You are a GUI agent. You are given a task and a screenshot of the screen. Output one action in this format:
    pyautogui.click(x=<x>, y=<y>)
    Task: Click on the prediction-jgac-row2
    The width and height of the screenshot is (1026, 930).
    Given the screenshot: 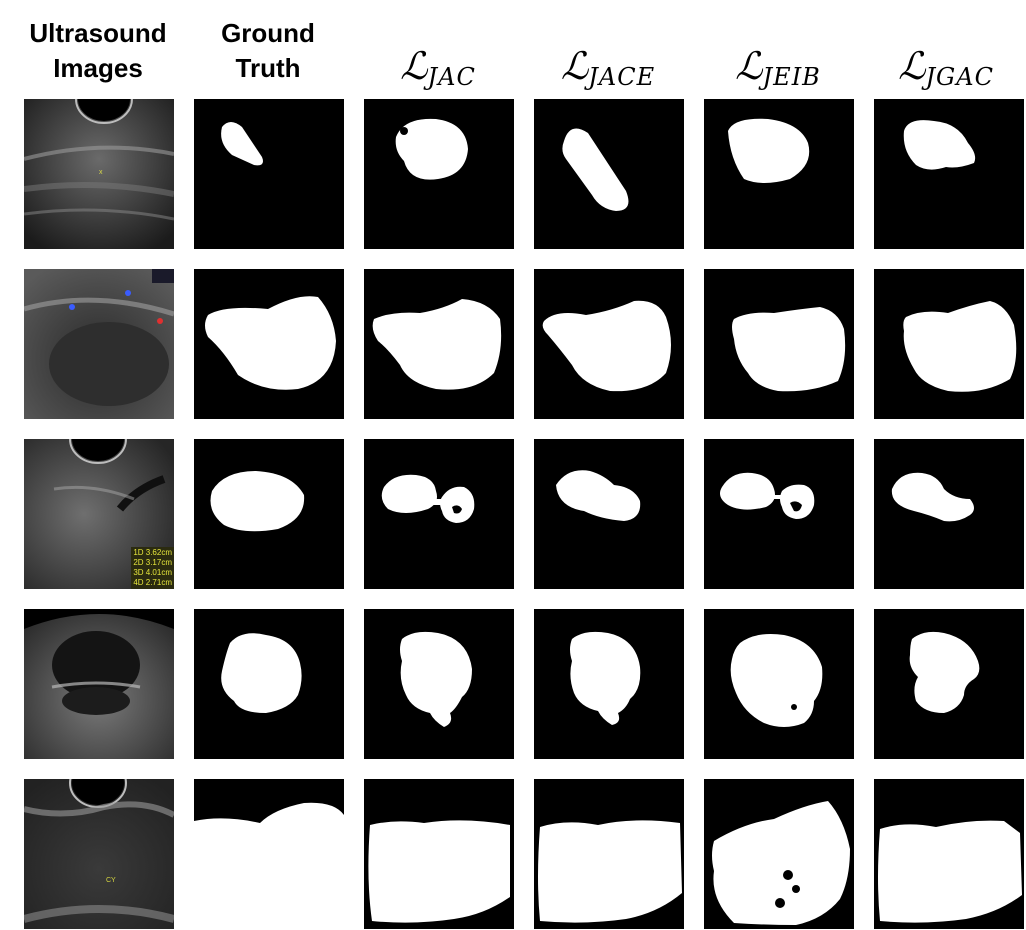 What is the action you would take?
    pyautogui.click(x=949, y=344)
    